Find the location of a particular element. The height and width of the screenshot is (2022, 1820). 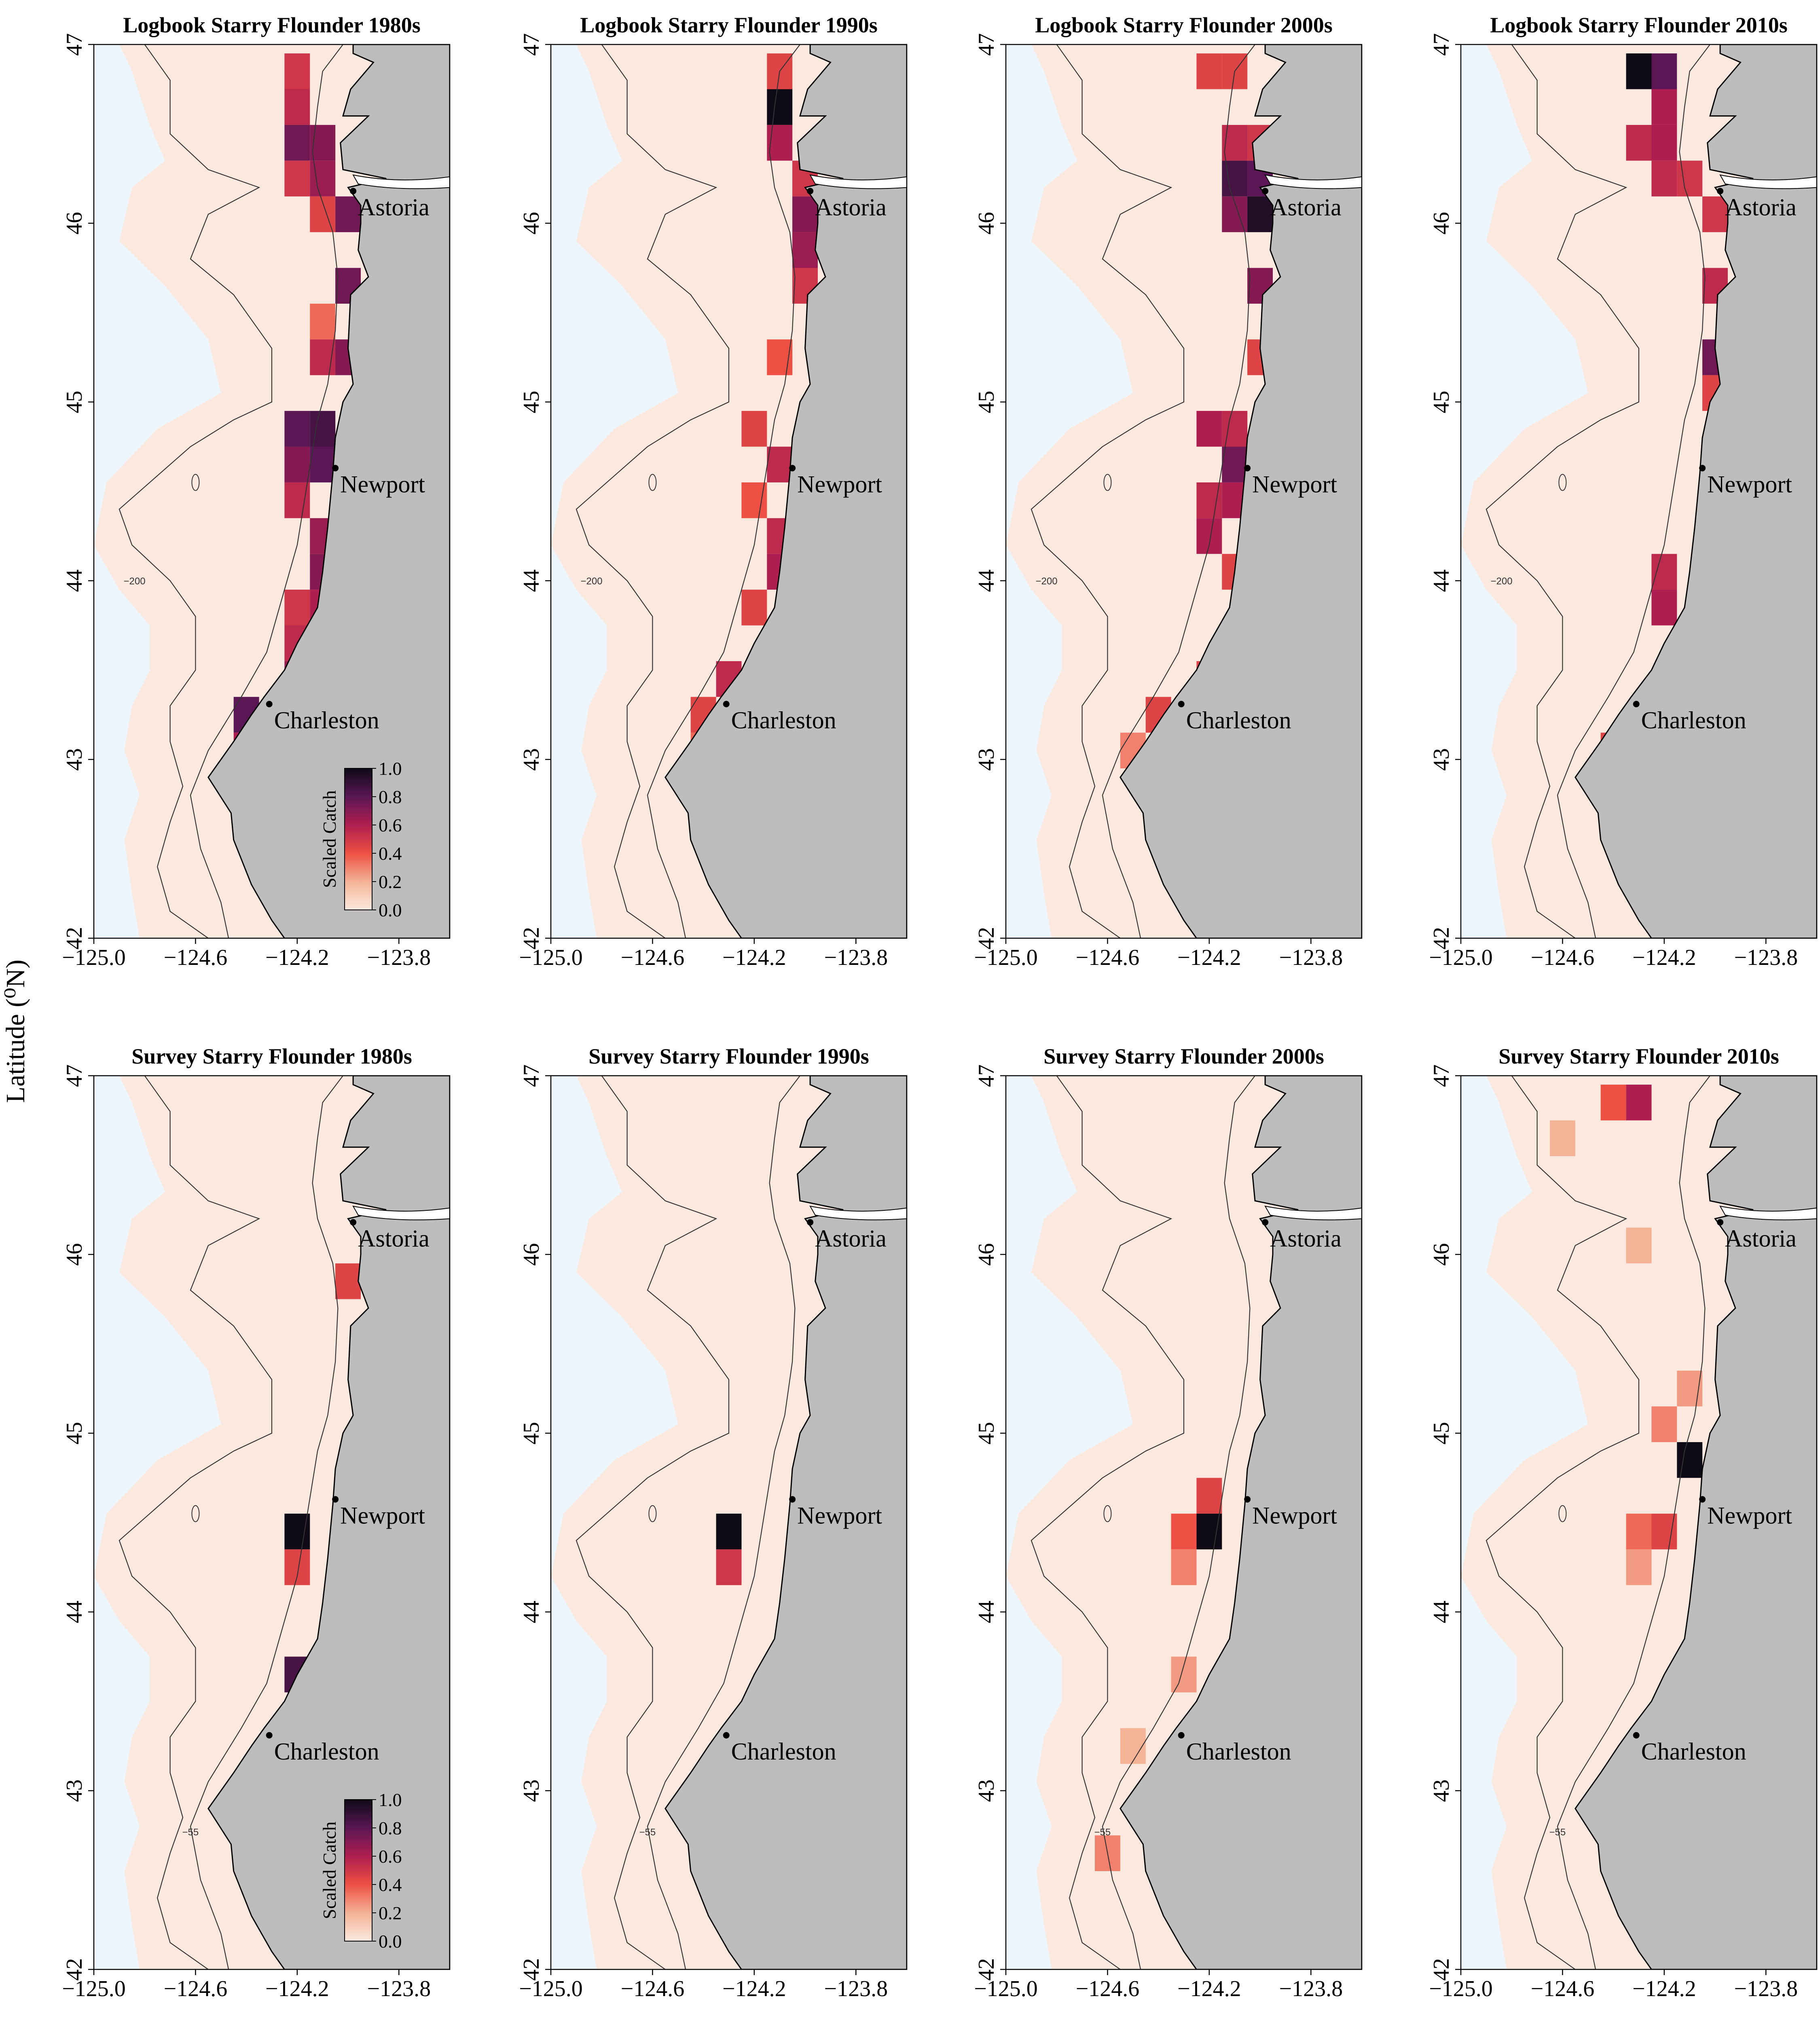

panel-title: Logbook Starry Flounder 2000s is located at coordinates (1184, 25).